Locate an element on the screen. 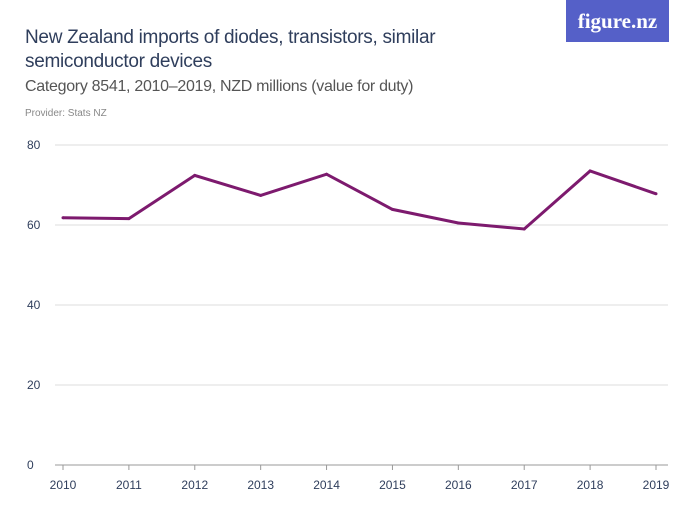  figure-nz-logo: figure.nz is located at coordinates (617, 21).